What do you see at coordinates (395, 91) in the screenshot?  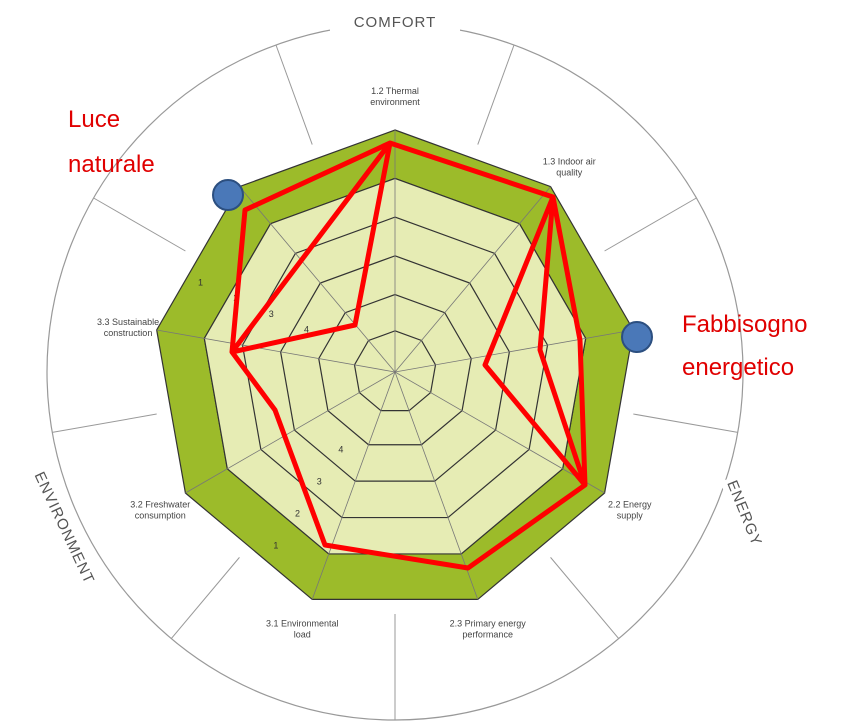 I see `axis-label: 1.2 Thermal` at bounding box center [395, 91].